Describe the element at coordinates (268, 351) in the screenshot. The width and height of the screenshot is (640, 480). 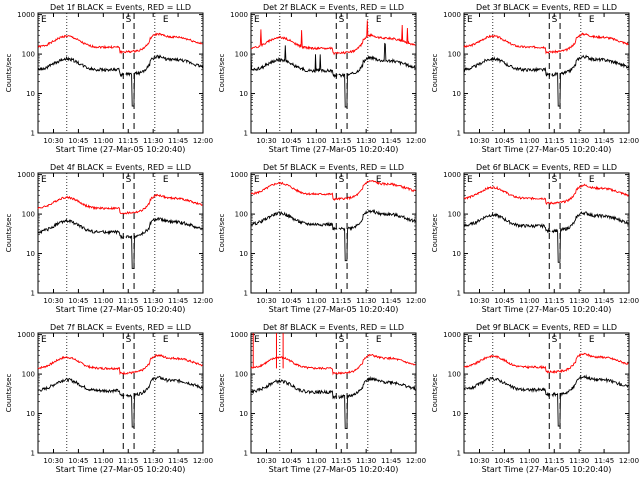
I see `saturation-spike` at that location.